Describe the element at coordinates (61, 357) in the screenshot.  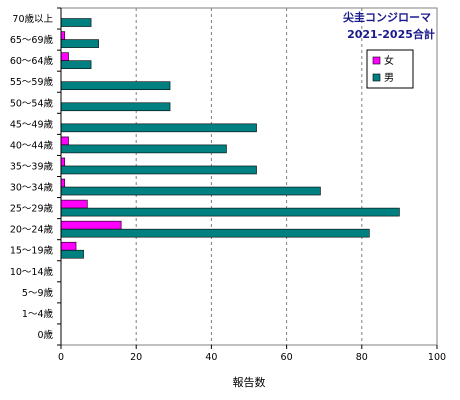
I see `x-tick-label: 0` at that location.